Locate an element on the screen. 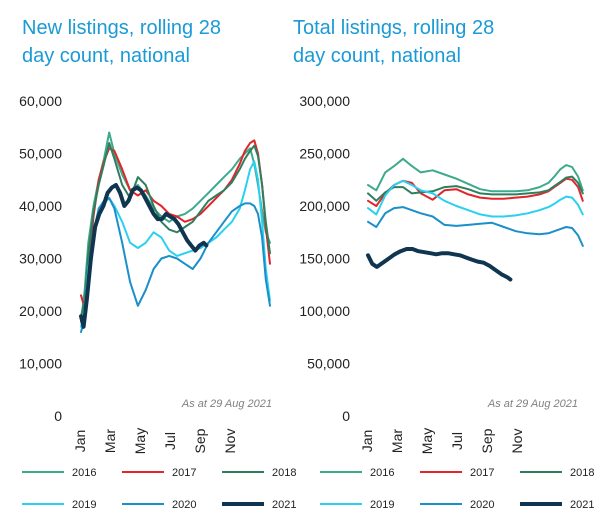  new-listings-title-line: New listings, rolling 28 is located at coordinates (121, 28).